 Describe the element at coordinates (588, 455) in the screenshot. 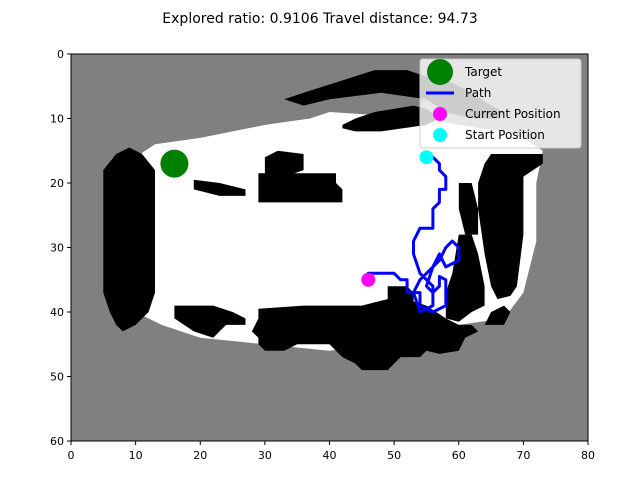

I see `x-tick-label: 80` at that location.